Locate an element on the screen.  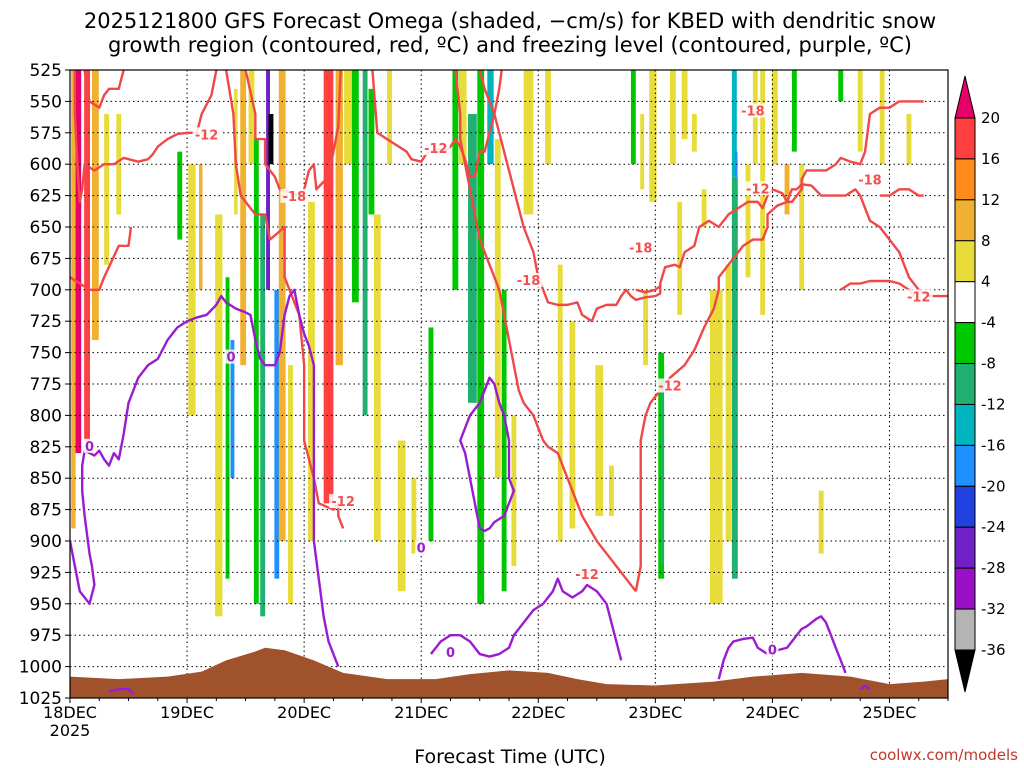
colorbar-label: 20 is located at coordinates (990, 118).